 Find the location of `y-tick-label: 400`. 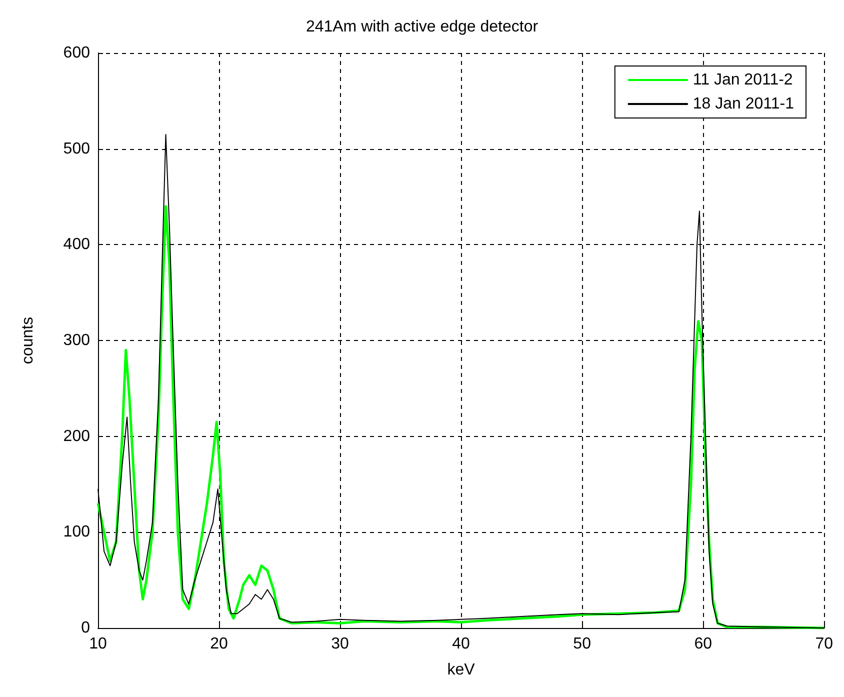

y-tick-label: 400 is located at coordinates (76, 245).